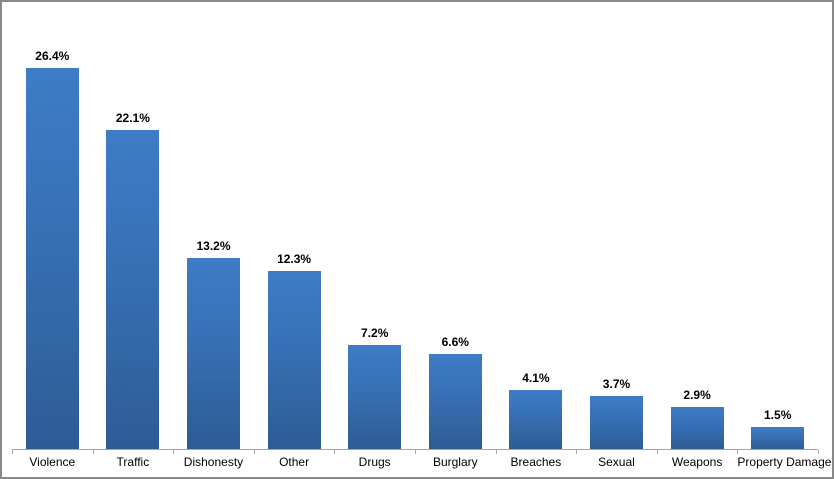 The height and width of the screenshot is (479, 834). Describe the element at coordinates (697, 232) in the screenshot. I see `bar-column: 2.9%` at that location.